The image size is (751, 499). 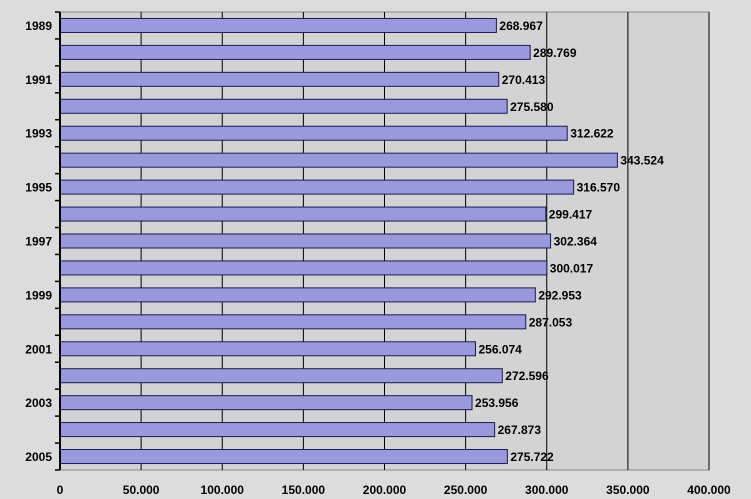 What do you see at coordinates (266, 403) in the screenshot?
I see `bar-2003` at bounding box center [266, 403].